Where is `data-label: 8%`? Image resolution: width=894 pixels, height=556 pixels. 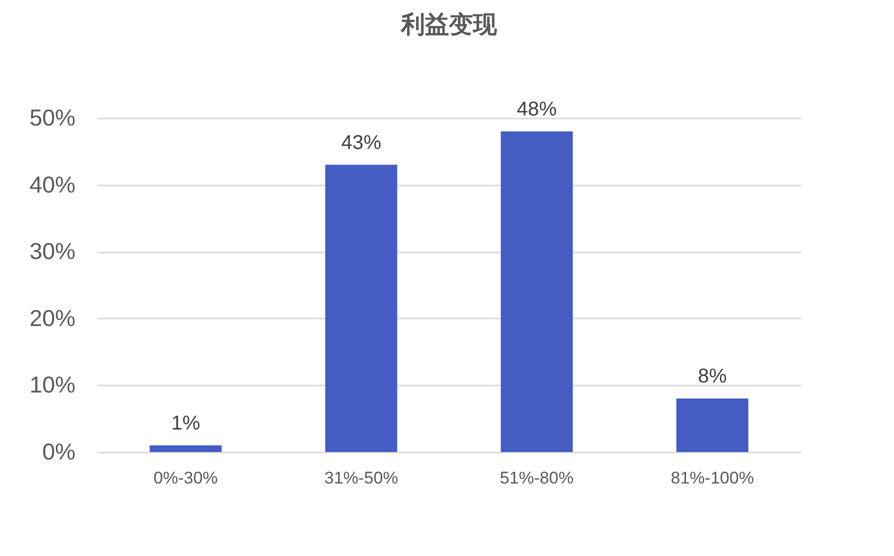
data-label: 8% is located at coordinates (713, 377).